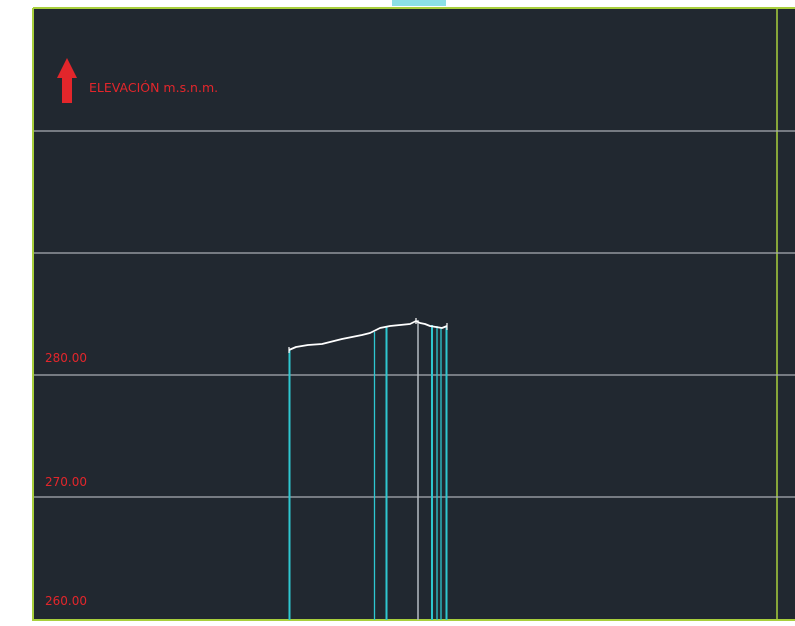 The image size is (795, 626). Describe the element at coordinates (66, 601) in the screenshot. I see `elevation-label-260: 260.00` at that location.